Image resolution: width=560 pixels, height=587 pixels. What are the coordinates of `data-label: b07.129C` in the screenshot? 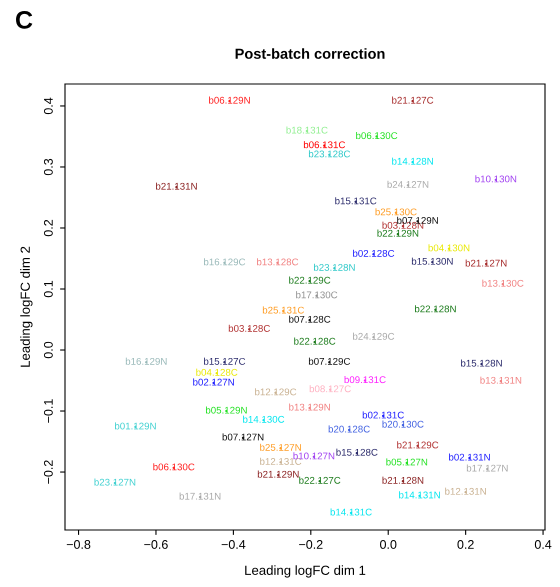 It's located at (329, 361).